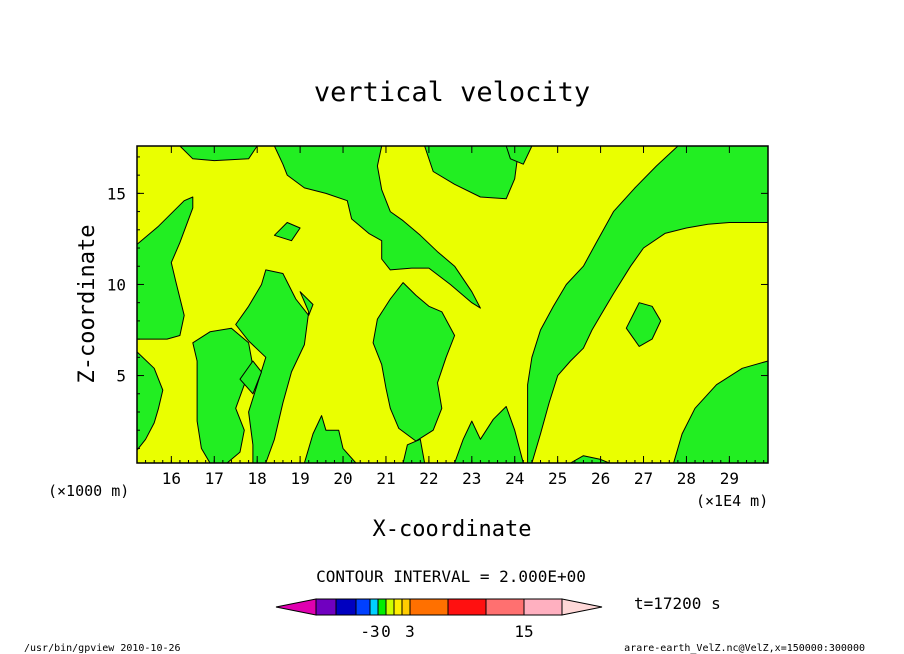  I want to click on x-unit-right: (×1E4 m), so click(732, 501).